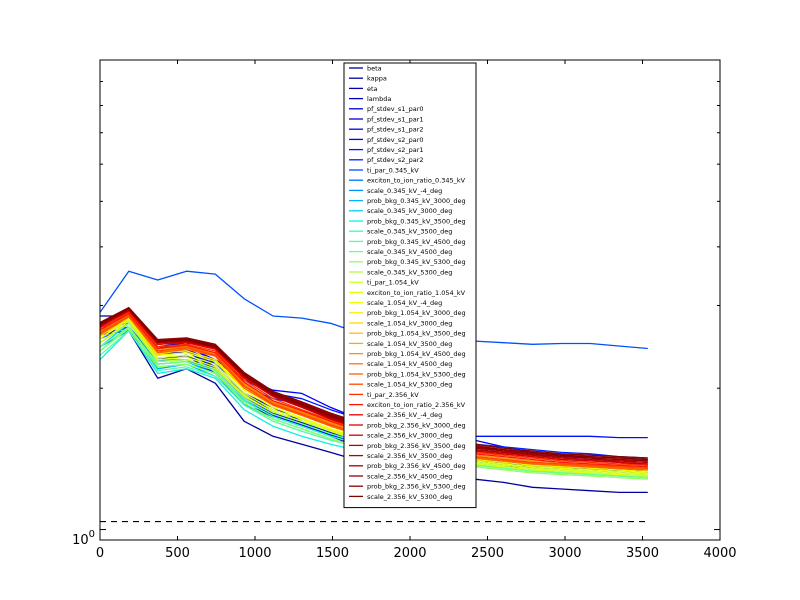 This screenshot has height=600, width=800. I want to click on legend-label-17: prob_bkg_0.345_kV_4500_deg, so click(416, 242).